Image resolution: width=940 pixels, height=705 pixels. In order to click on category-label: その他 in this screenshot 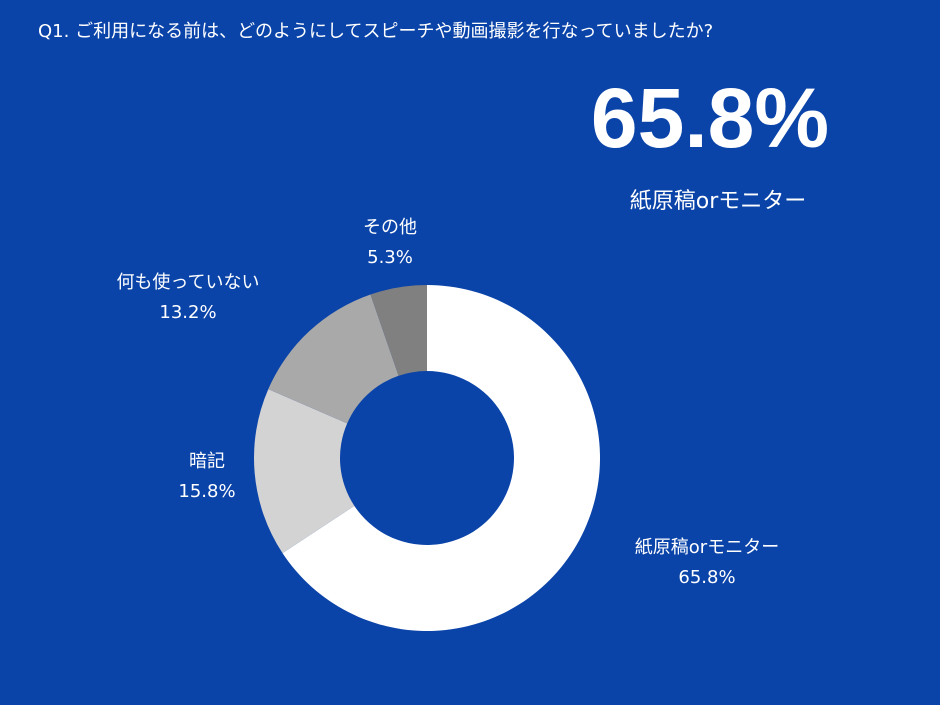, I will do `click(390, 227)`.